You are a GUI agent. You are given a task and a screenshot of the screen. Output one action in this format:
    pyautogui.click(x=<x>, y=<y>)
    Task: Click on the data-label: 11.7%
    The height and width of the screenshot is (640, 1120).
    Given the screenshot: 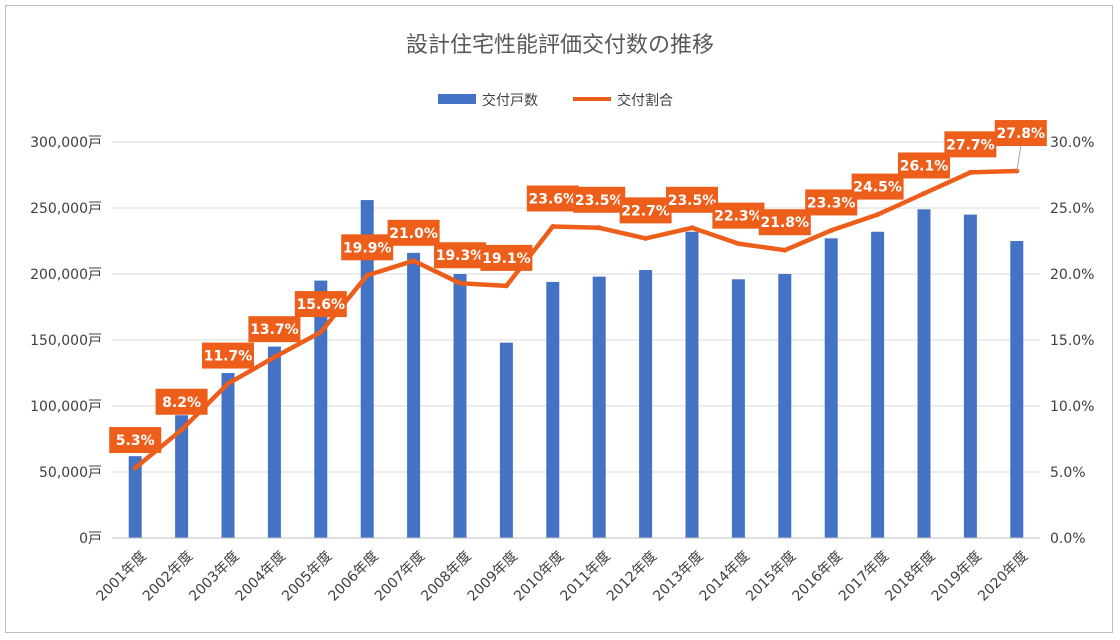 What is the action you would take?
    pyautogui.click(x=228, y=357)
    